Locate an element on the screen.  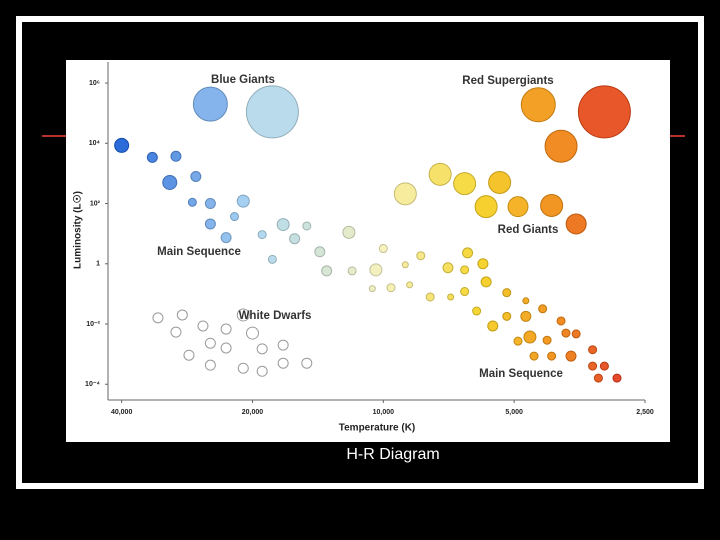
y-tick-label: 10⁻² is located at coordinates (93, 324).